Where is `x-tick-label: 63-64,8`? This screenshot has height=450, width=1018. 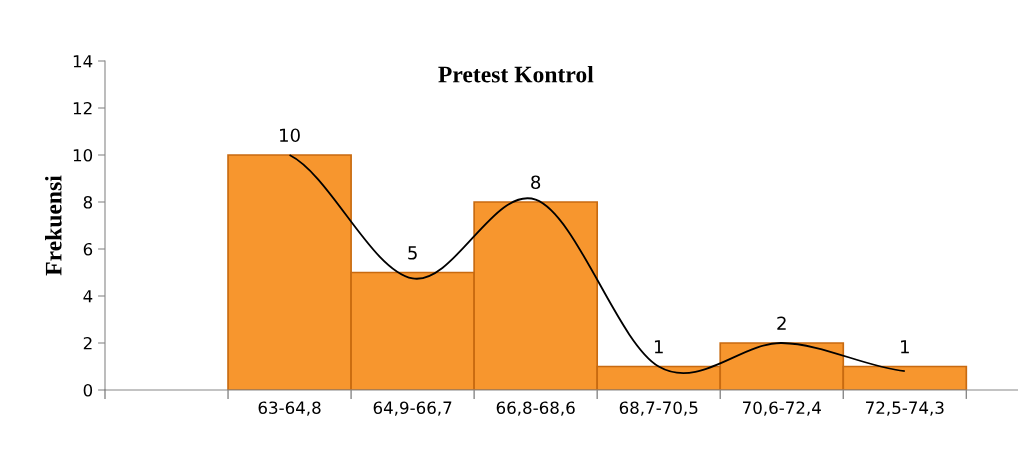 x-tick-label: 63-64,8 is located at coordinates (289, 408).